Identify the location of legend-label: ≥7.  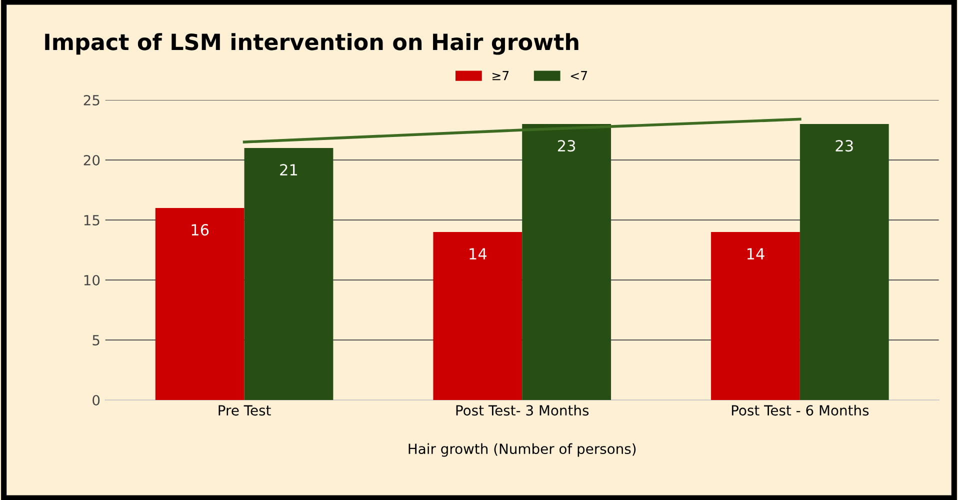
(500, 75).